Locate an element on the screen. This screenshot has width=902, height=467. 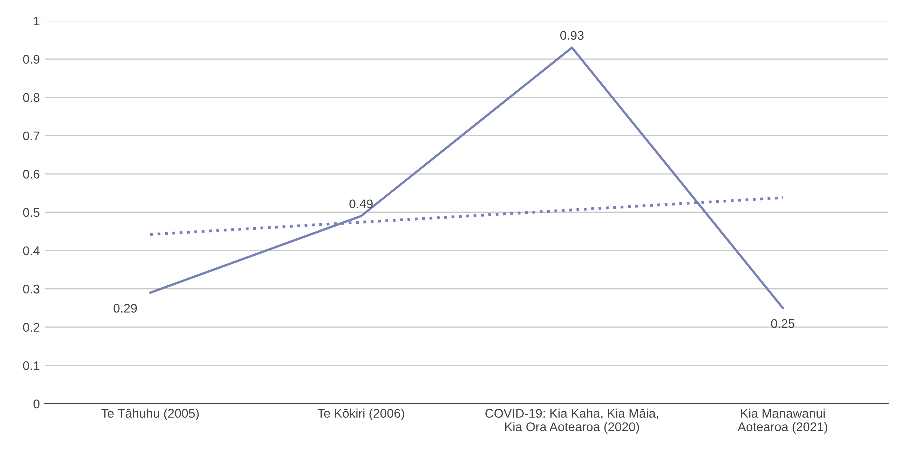
y-tick-label: 0.2 is located at coordinates (31, 327).